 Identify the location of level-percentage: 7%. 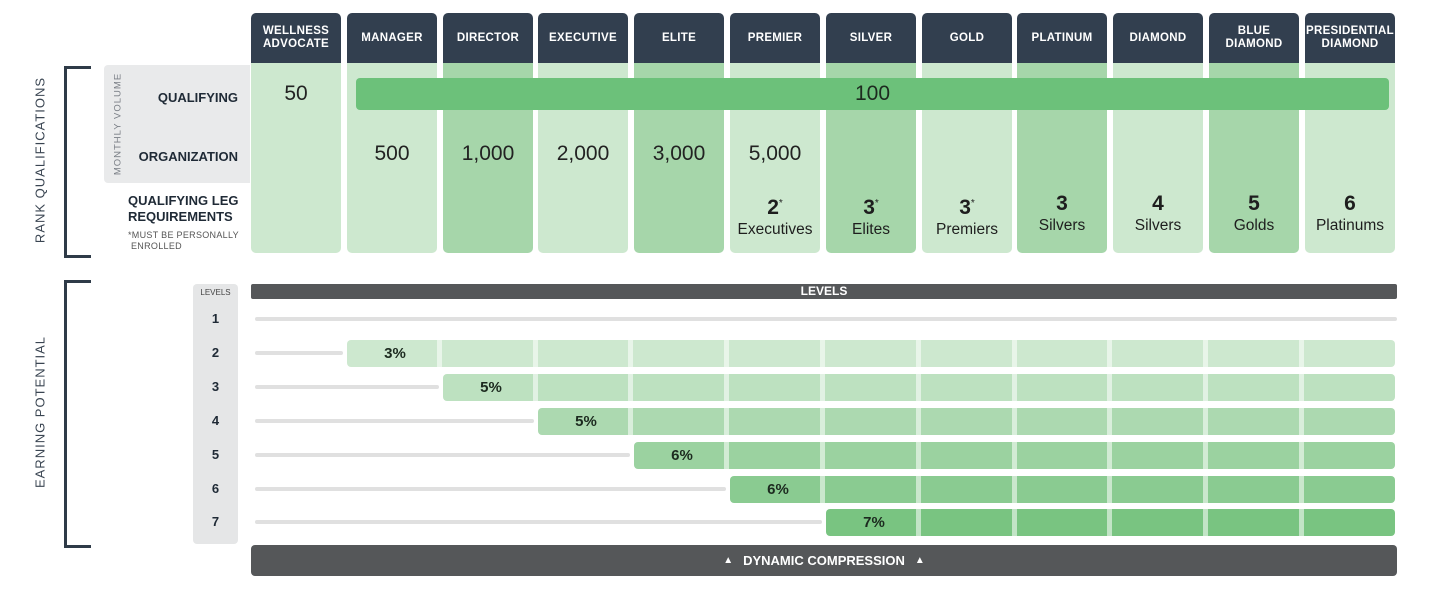
(874, 522).